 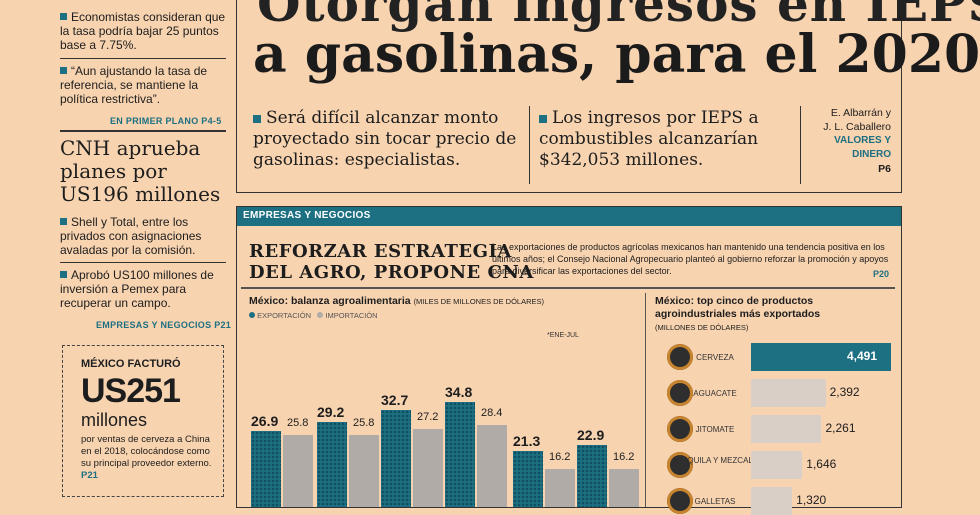 What do you see at coordinates (715, 429) in the screenshot?
I see `product-label: JITOMATE` at bounding box center [715, 429].